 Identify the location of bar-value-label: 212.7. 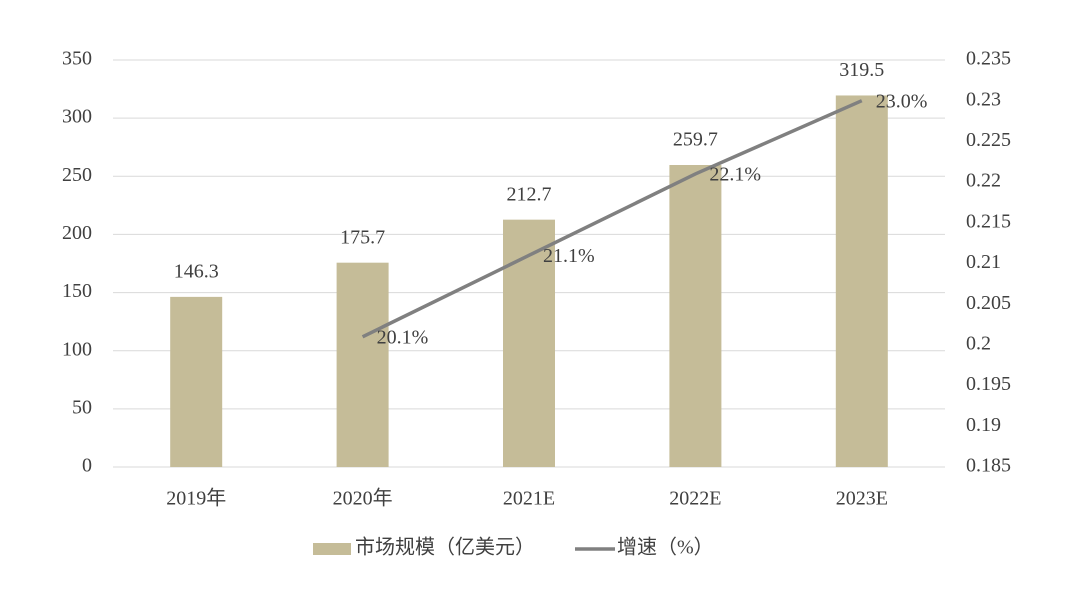
(529, 194).